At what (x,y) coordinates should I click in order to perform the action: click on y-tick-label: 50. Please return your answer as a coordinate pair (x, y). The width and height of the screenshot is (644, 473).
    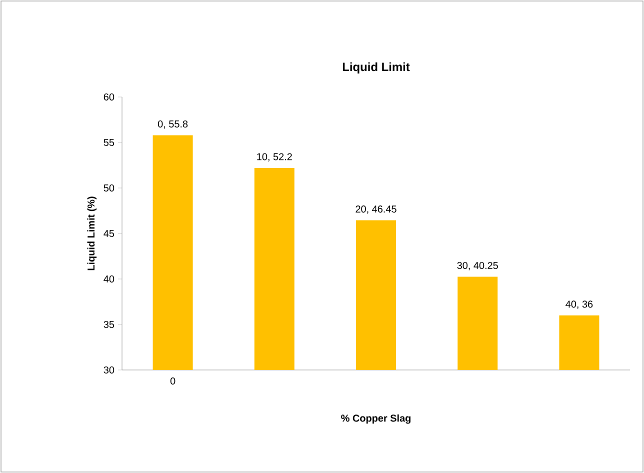
    Looking at the image, I should click on (109, 188).